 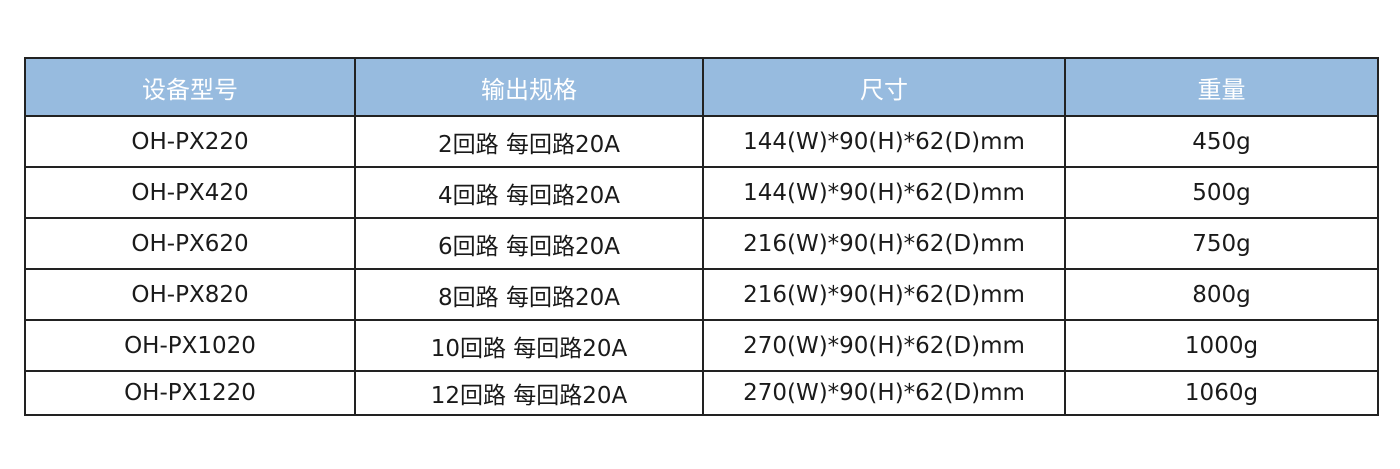 What do you see at coordinates (529, 192) in the screenshot?
I see `cell-output: 4回路 每回路20A` at bounding box center [529, 192].